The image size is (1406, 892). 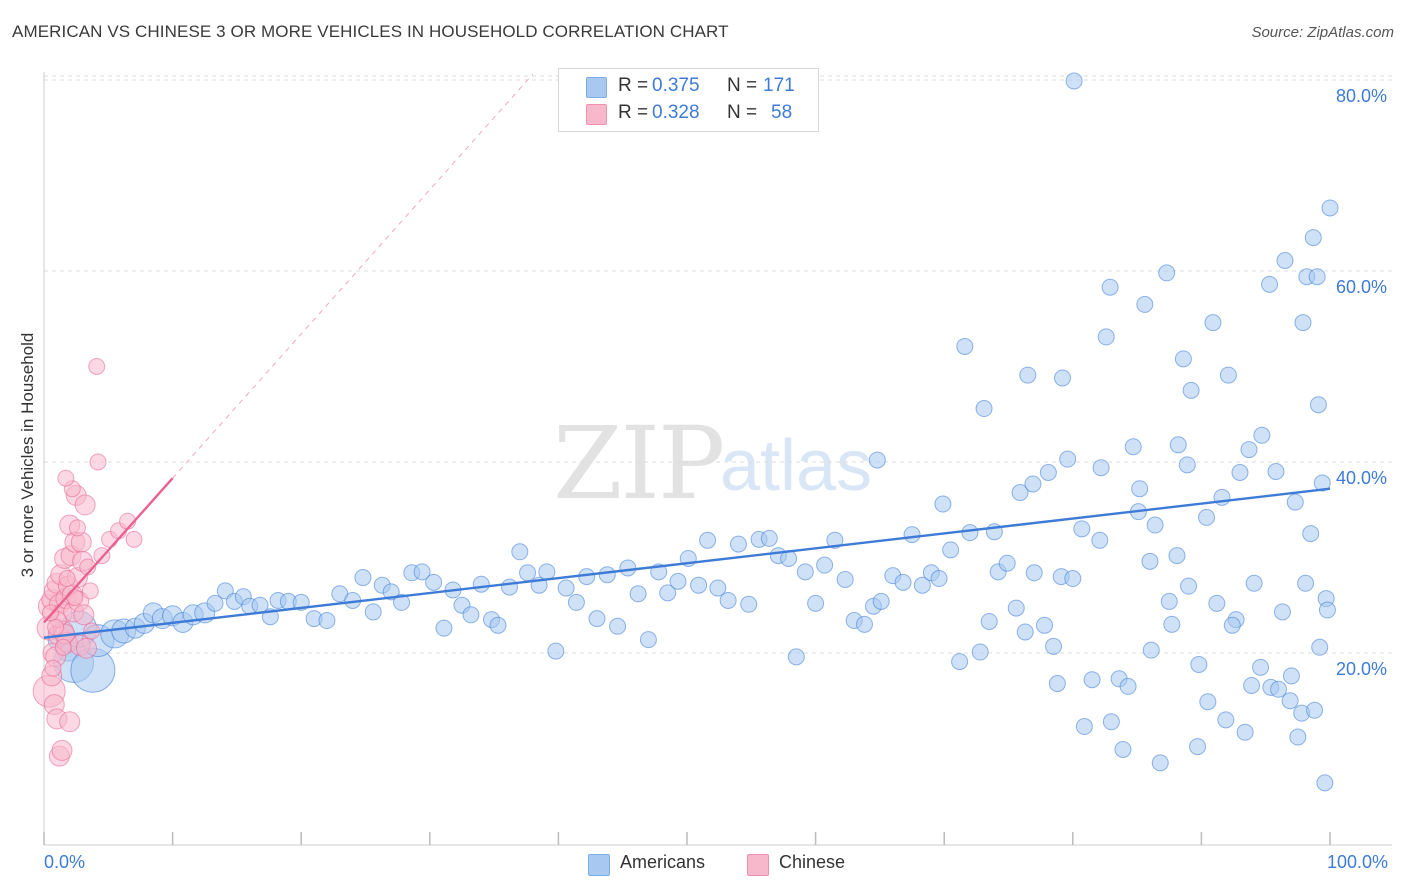 What do you see at coordinates (1362, 287) in the screenshot?
I see `y-tick-label-60: 60.0%` at bounding box center [1362, 287].